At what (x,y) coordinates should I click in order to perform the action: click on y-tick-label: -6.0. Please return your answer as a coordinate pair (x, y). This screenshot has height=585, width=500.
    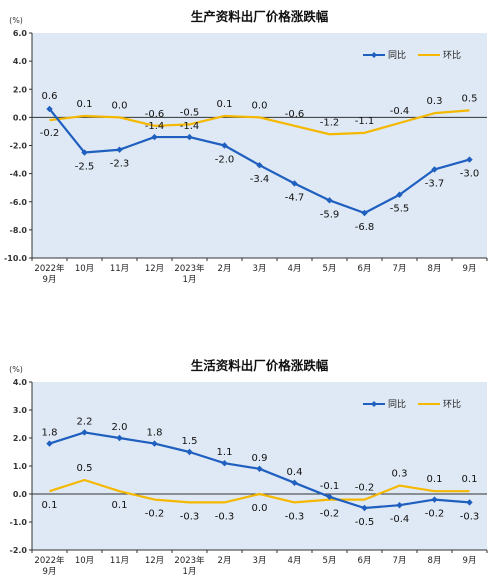
    Looking at the image, I should click on (19, 202).